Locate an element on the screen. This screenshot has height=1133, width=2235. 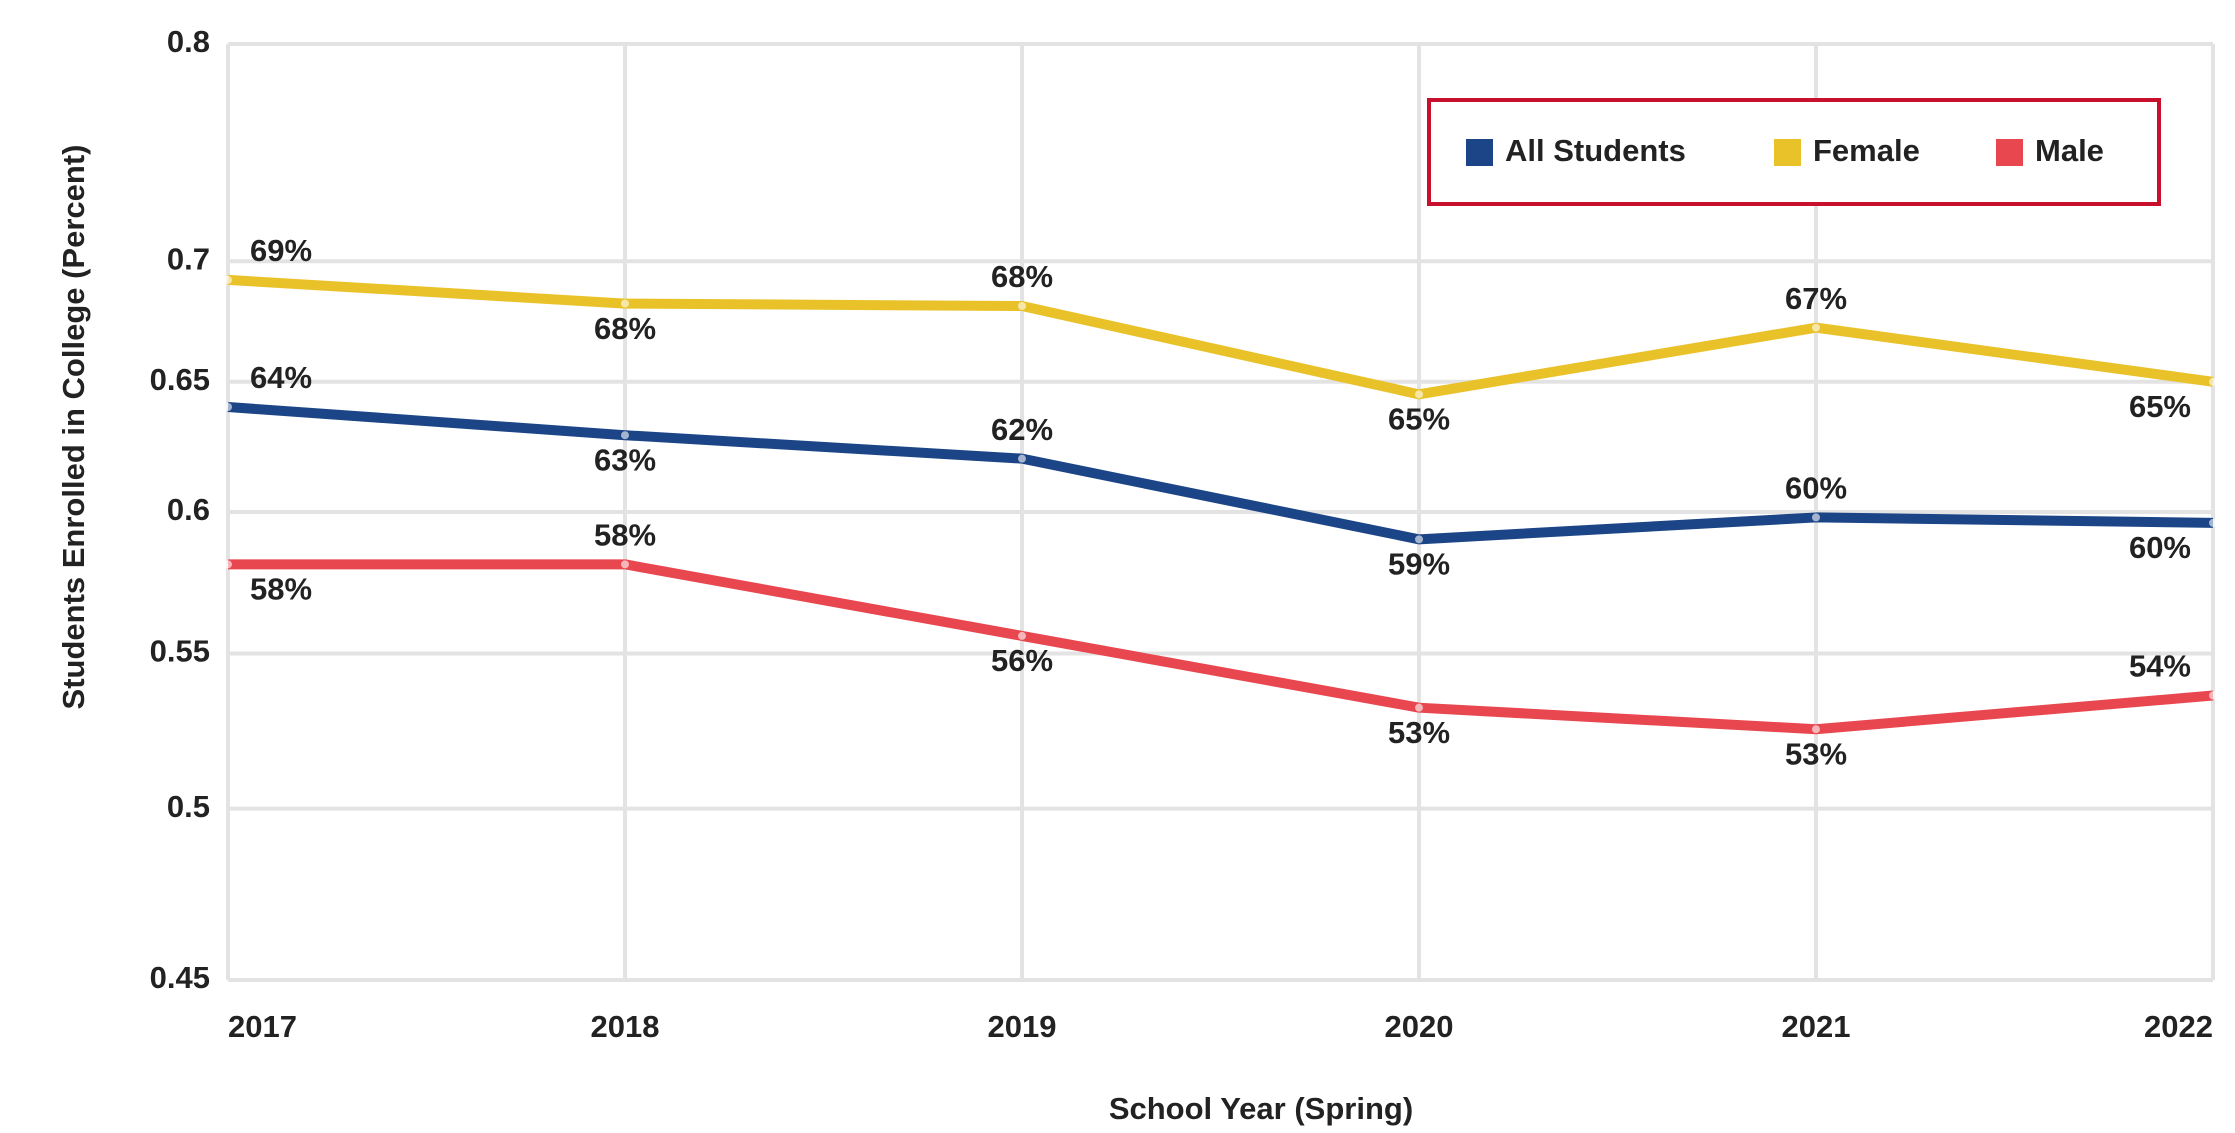
y-tick-label: 0.5 is located at coordinates (188, 806).